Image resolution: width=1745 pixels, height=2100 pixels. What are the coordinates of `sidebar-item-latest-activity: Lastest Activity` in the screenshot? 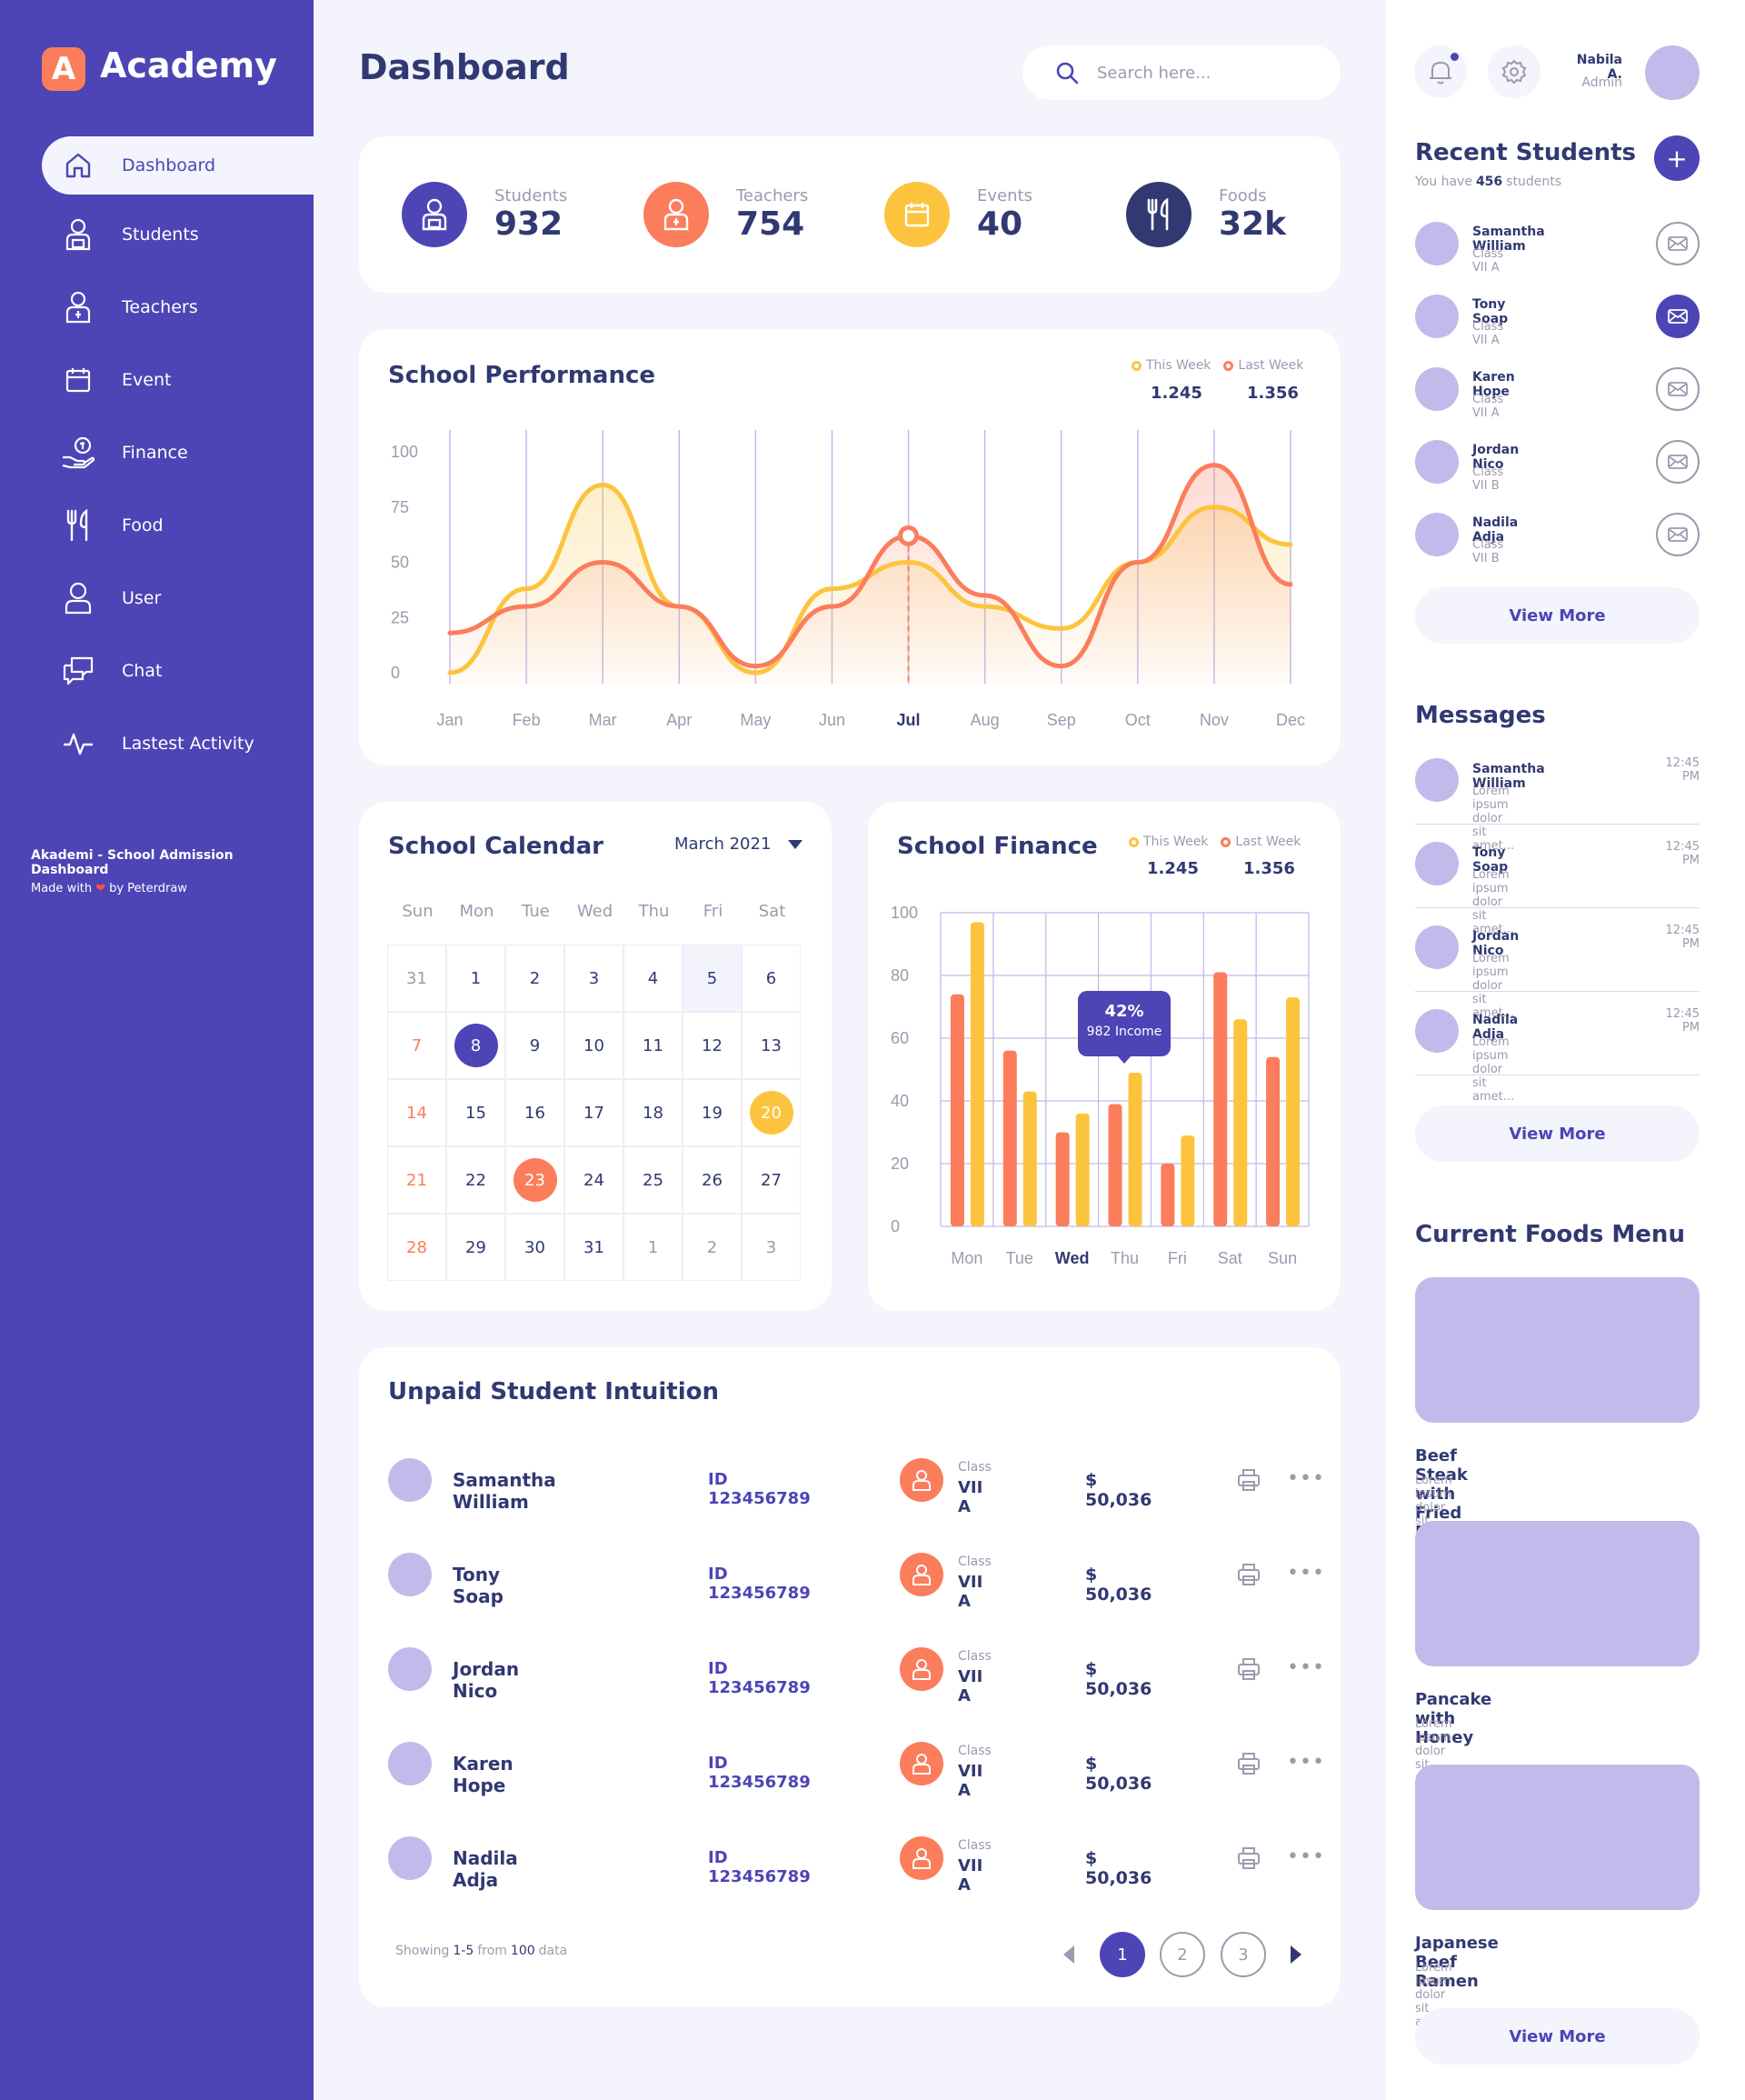 It's located at (178, 744).